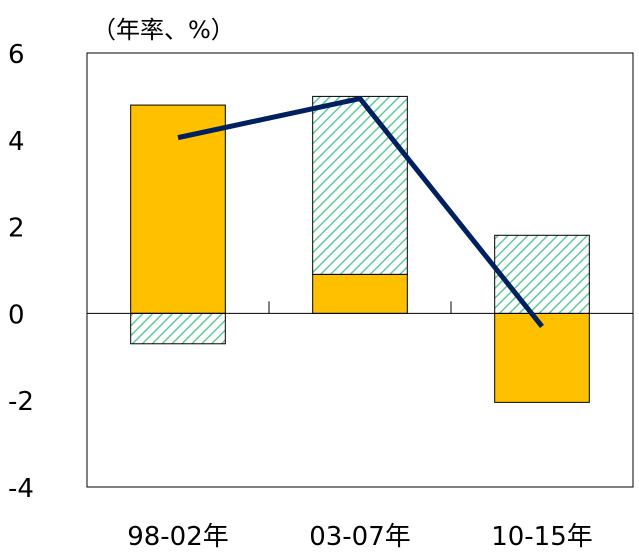 Image resolution: width=639 pixels, height=557 pixels. What do you see at coordinates (16, 142) in the screenshot?
I see `y-tick-label: 4` at bounding box center [16, 142].